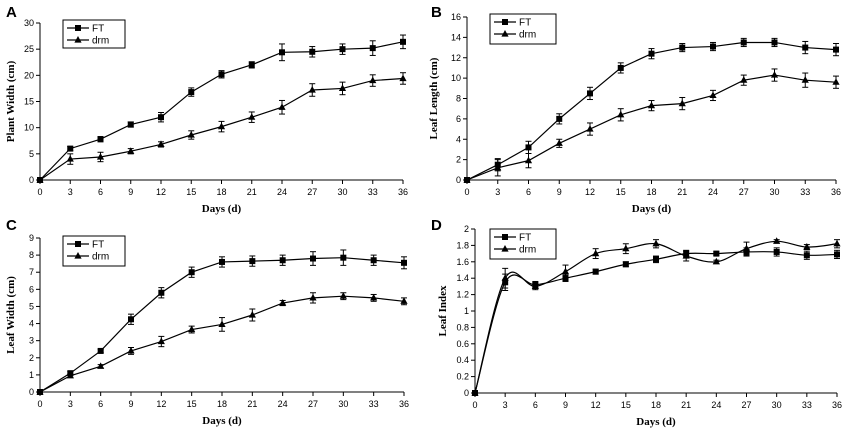  I want to click on series-line-ft-b, so click(651, 111).